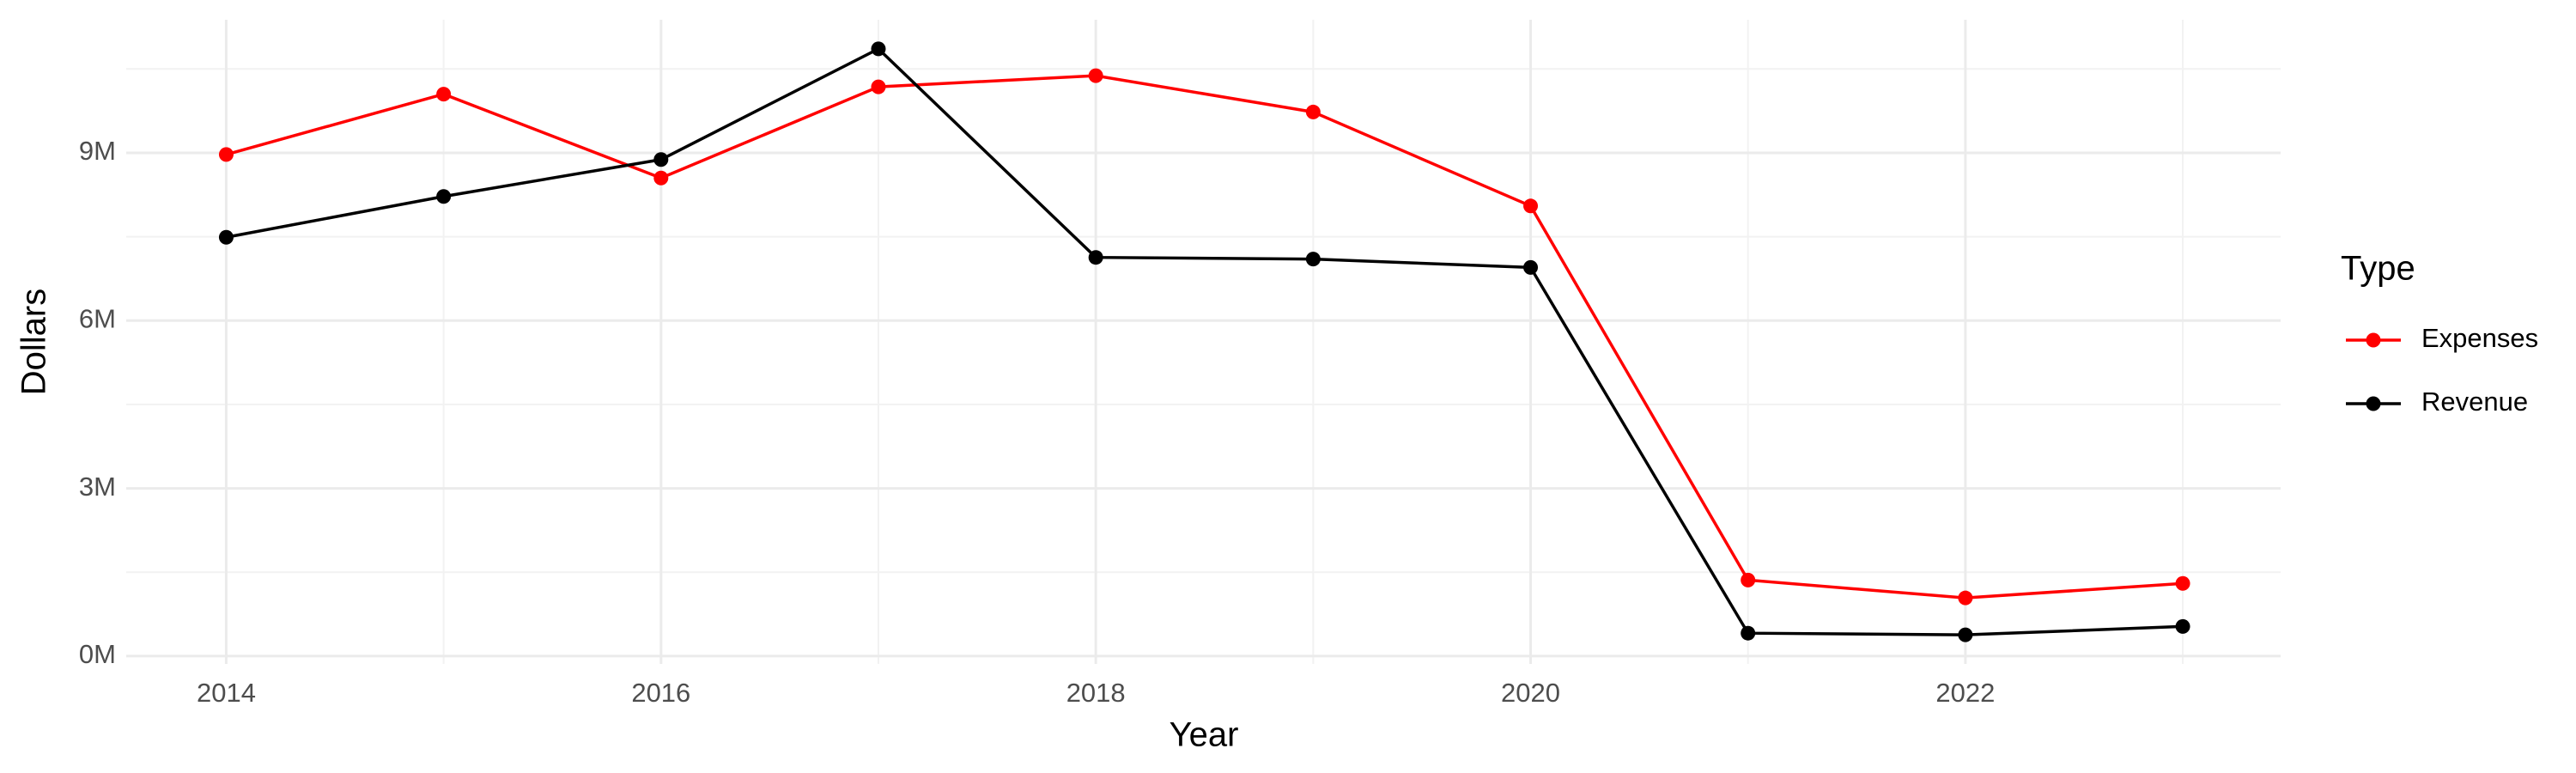 This screenshot has height=773, width=2576. What do you see at coordinates (2378, 269) in the screenshot?
I see `legend-title: Type` at bounding box center [2378, 269].